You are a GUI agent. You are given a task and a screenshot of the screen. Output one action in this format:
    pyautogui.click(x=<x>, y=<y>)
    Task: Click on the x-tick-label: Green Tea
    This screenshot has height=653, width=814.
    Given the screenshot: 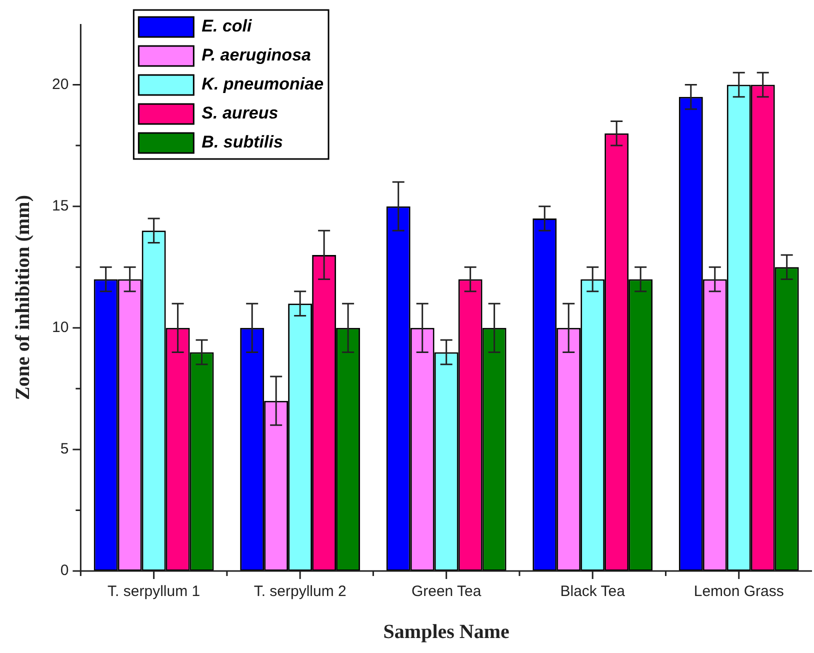 What is the action you would take?
    pyautogui.click(x=446, y=591)
    